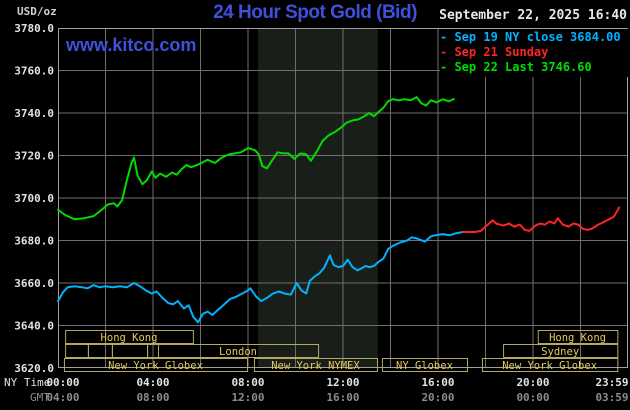 Image resolution: width=630 pixels, height=410 pixels. What do you see at coordinates (27, 382) in the screenshot?
I see `x-axis-row1-name: NY Time` at bounding box center [27, 382].